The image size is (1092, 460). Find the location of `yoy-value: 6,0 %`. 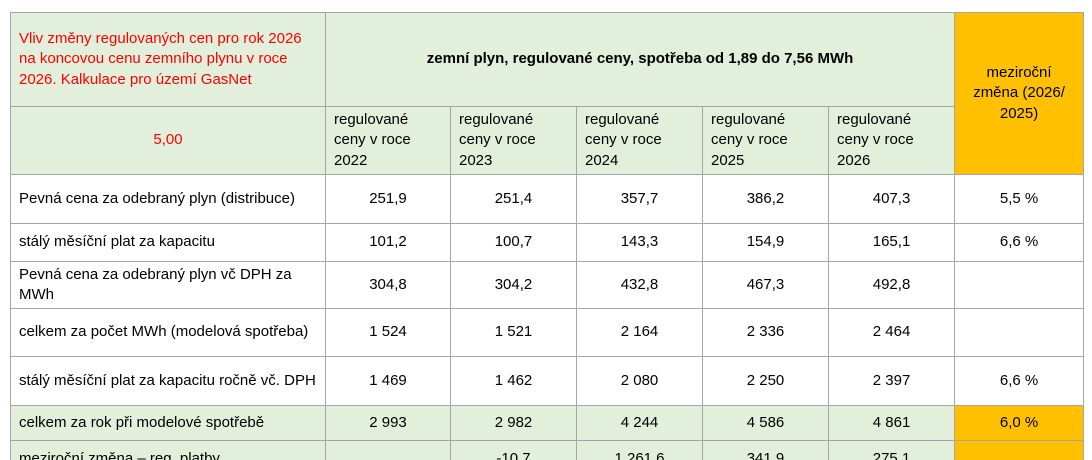

yoy-value: 6,0 % is located at coordinates (1019, 423).